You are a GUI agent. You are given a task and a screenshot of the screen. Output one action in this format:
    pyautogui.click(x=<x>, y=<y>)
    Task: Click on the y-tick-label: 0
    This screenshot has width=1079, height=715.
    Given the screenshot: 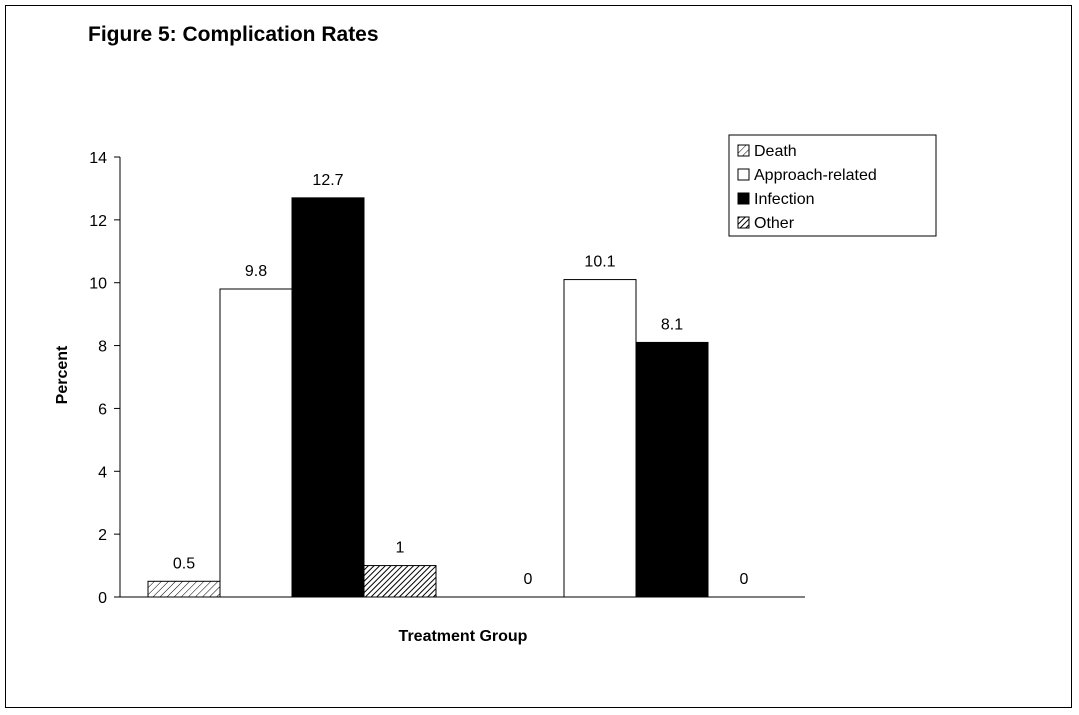 What is the action you would take?
    pyautogui.click(x=102, y=598)
    